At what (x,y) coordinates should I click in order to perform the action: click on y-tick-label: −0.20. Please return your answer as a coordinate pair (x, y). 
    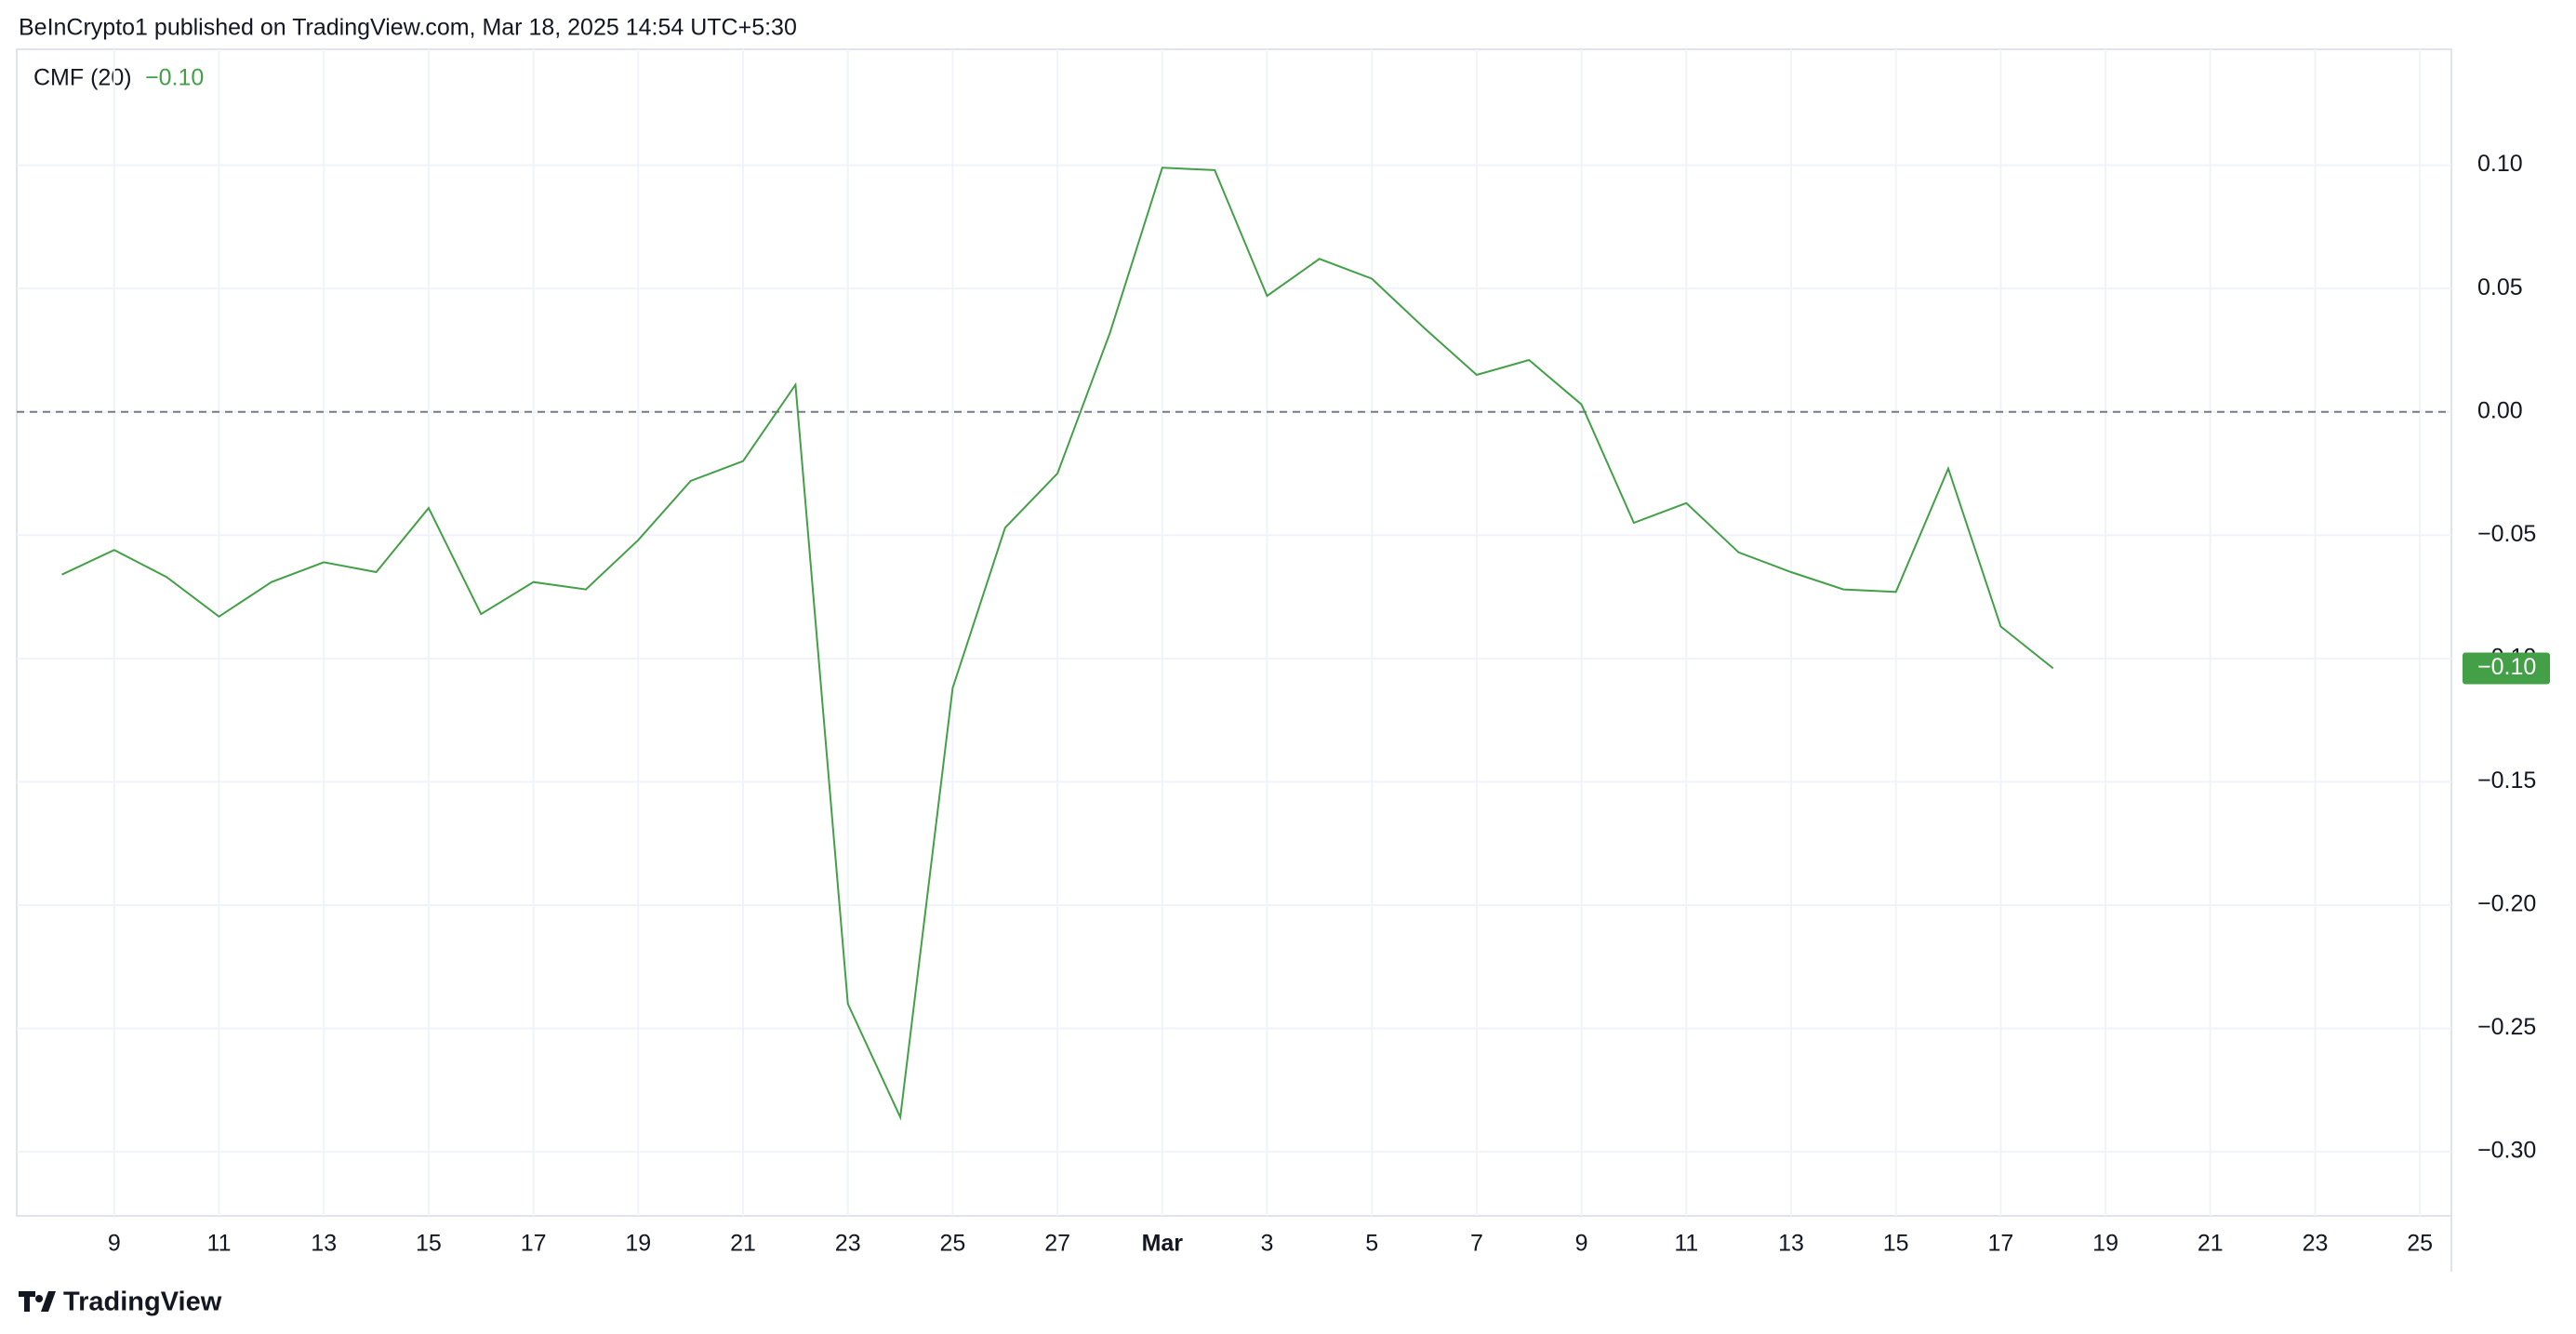
    Looking at the image, I should click on (2506, 904).